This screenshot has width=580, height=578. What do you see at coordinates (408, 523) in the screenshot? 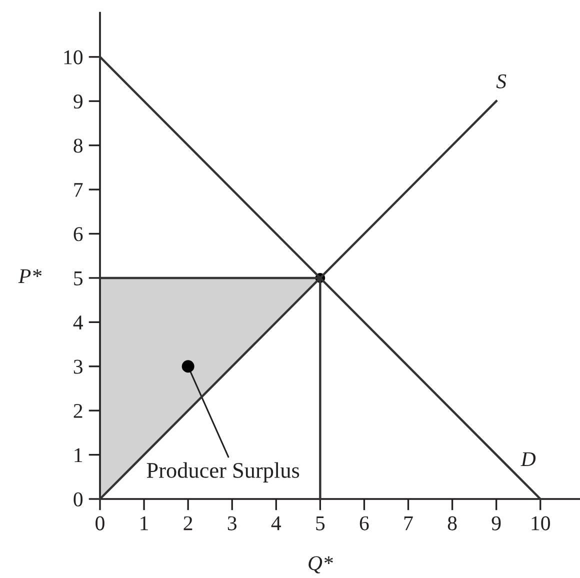
I see `x-tick-label: 7` at bounding box center [408, 523].